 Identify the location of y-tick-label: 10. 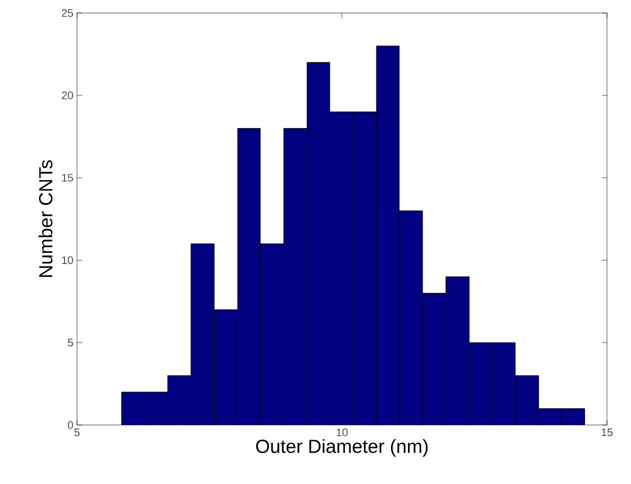
(68, 260).